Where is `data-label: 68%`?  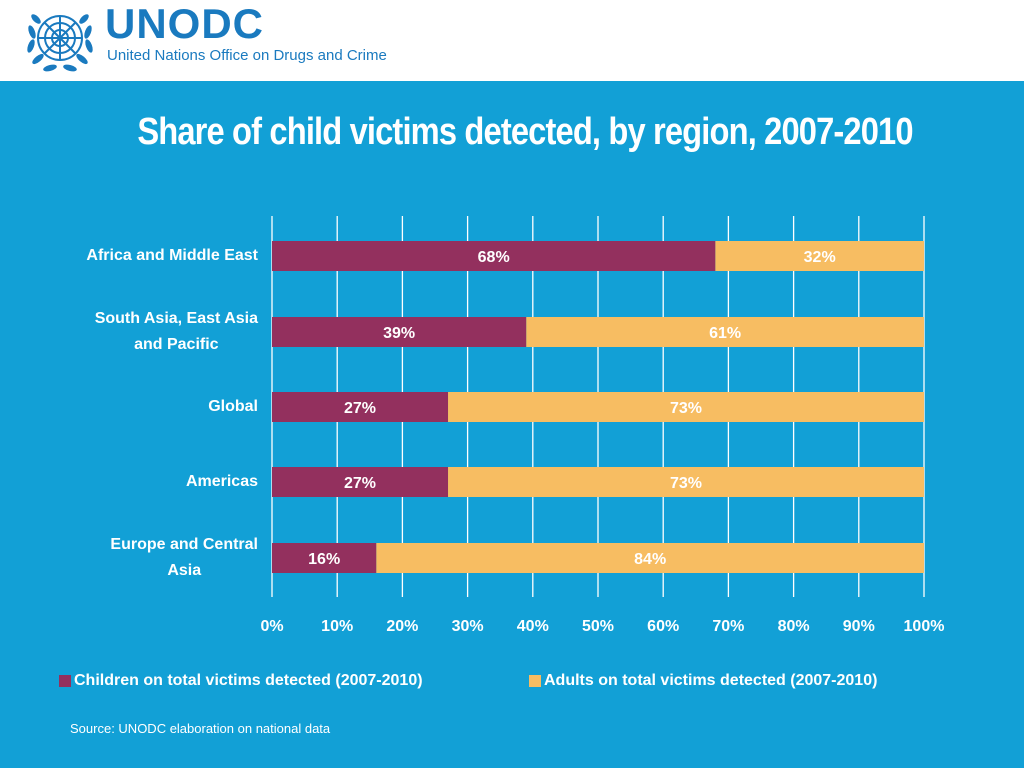 data-label: 68% is located at coordinates (494, 257).